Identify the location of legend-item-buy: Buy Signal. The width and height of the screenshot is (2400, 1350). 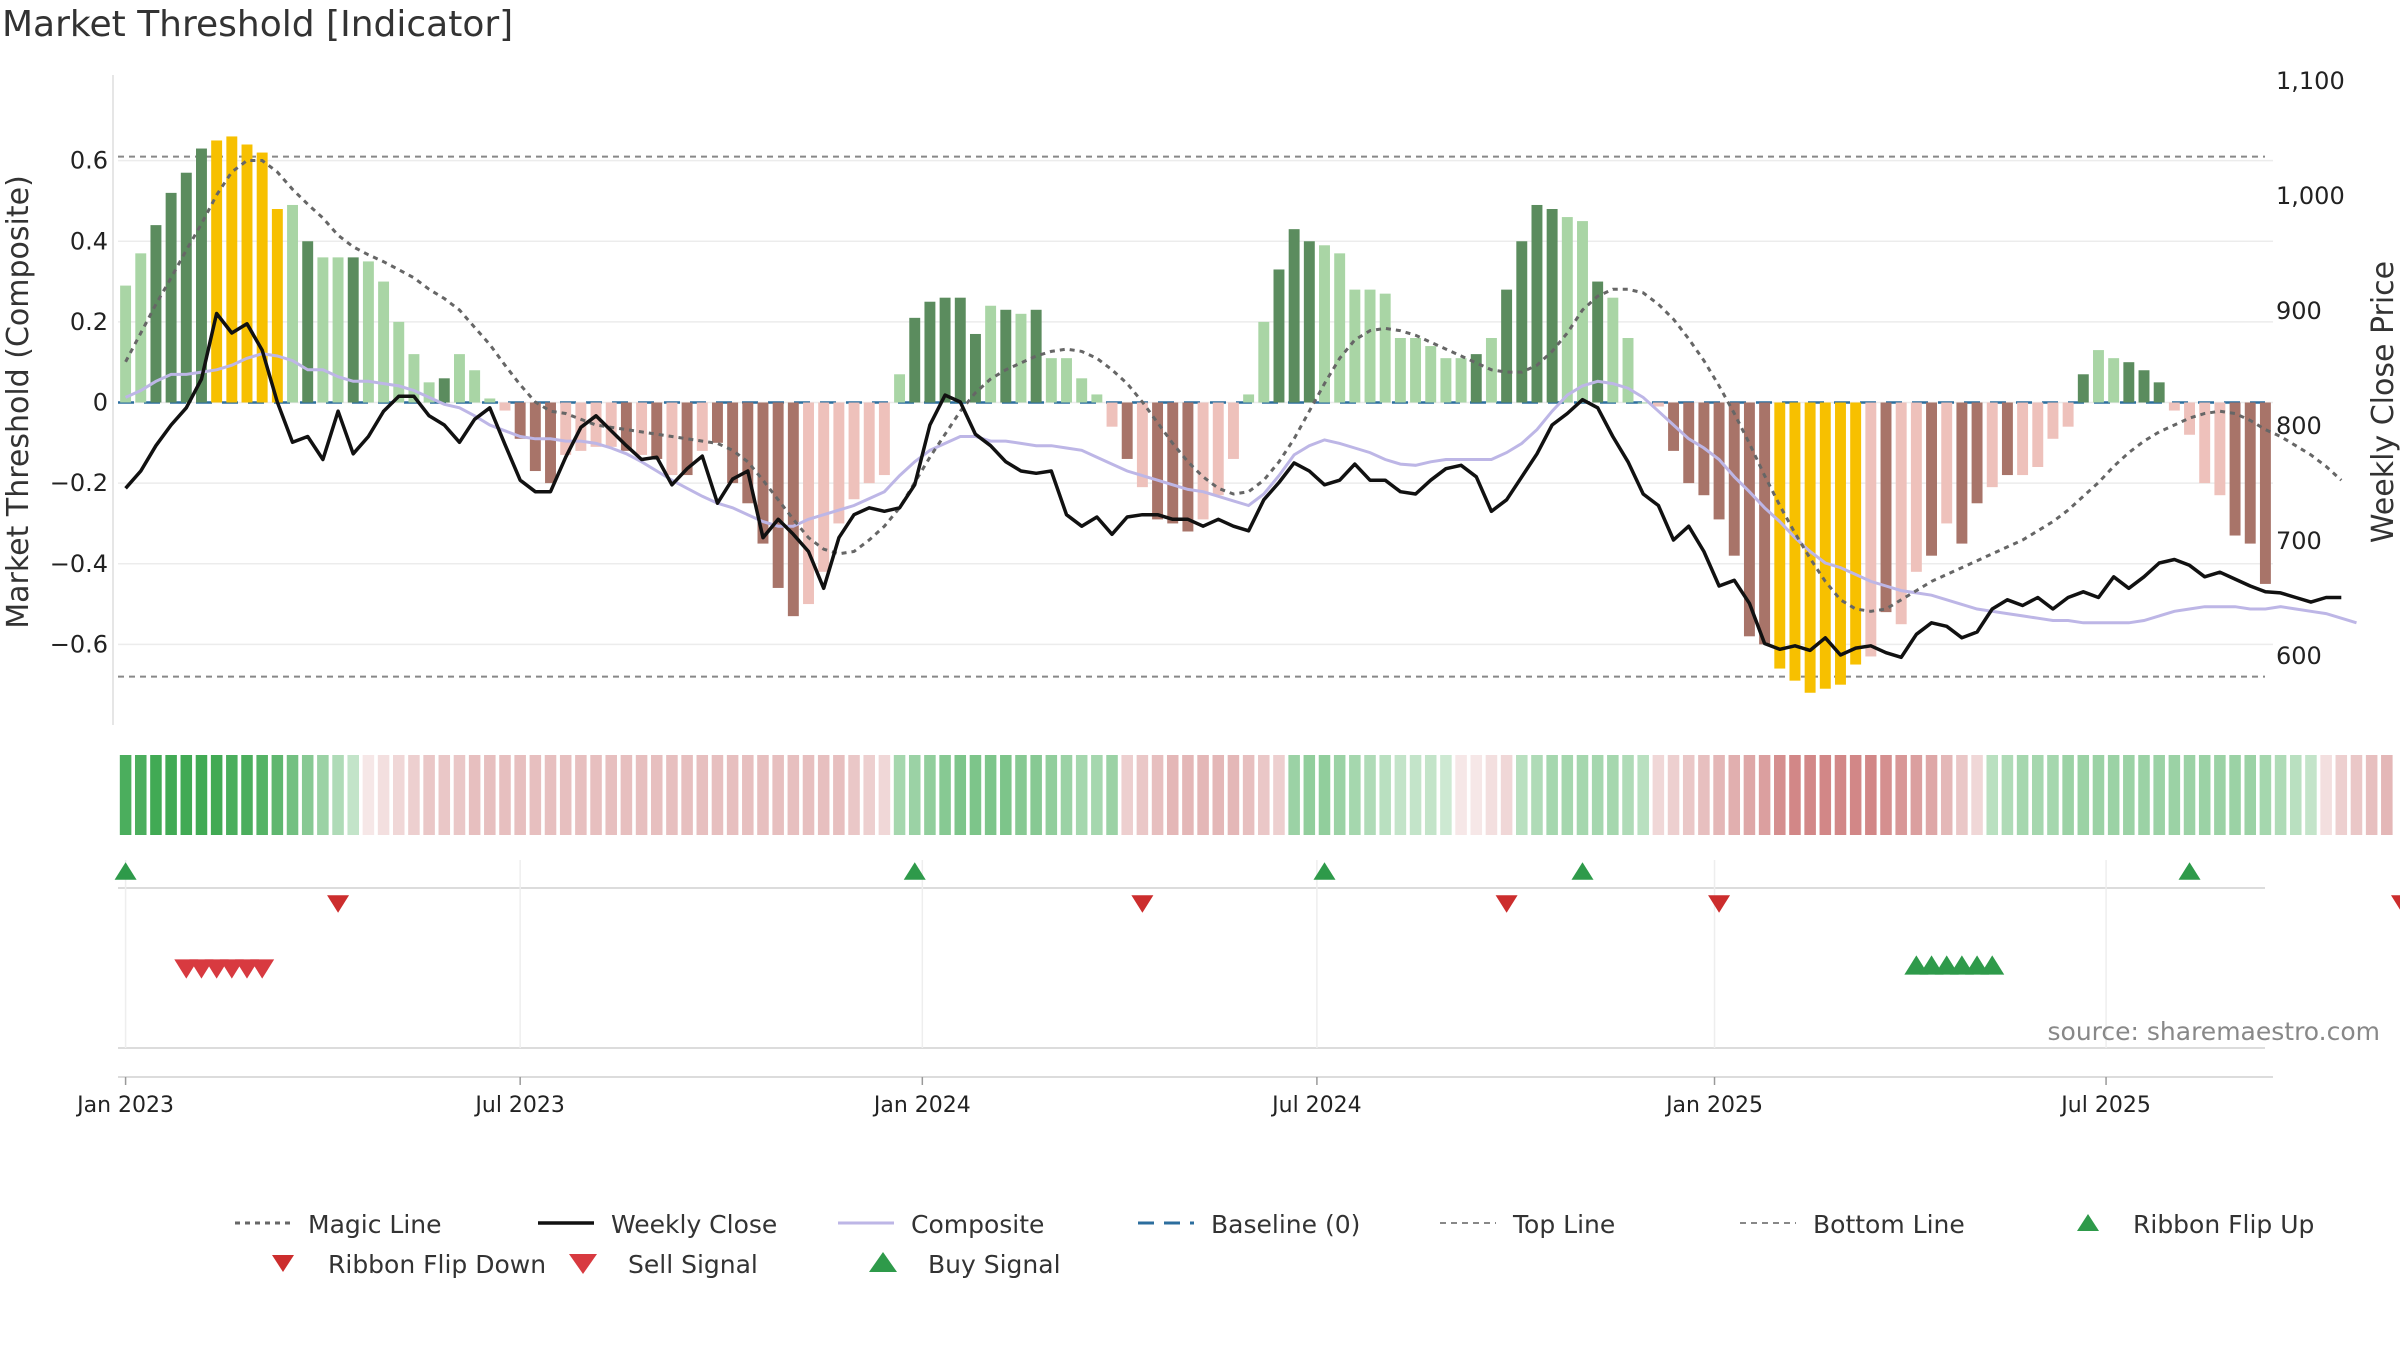
(965, 1264).